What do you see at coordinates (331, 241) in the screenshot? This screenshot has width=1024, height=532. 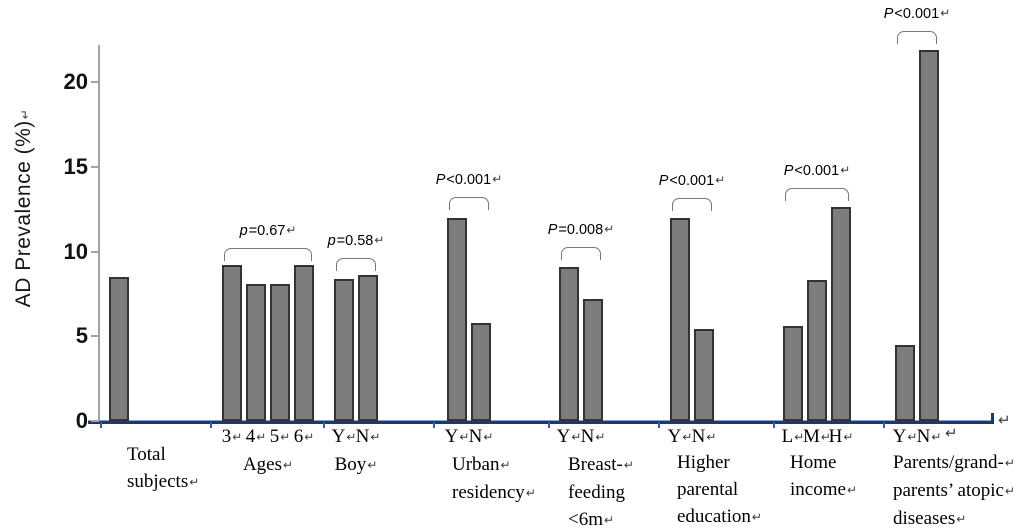 I see `p-value-symbol: p` at bounding box center [331, 241].